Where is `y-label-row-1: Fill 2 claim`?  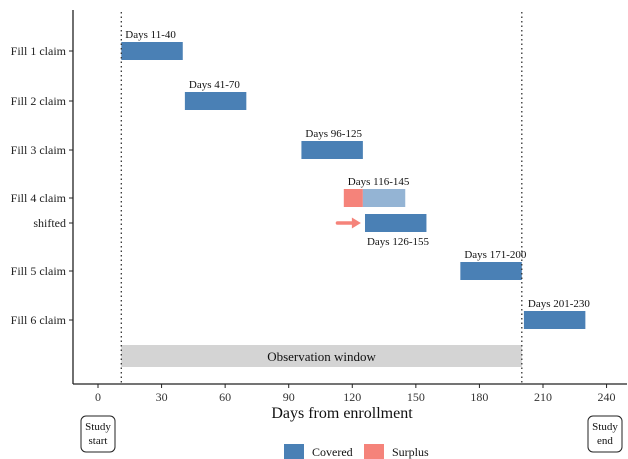 y-label-row-1: Fill 2 claim is located at coordinates (39, 101).